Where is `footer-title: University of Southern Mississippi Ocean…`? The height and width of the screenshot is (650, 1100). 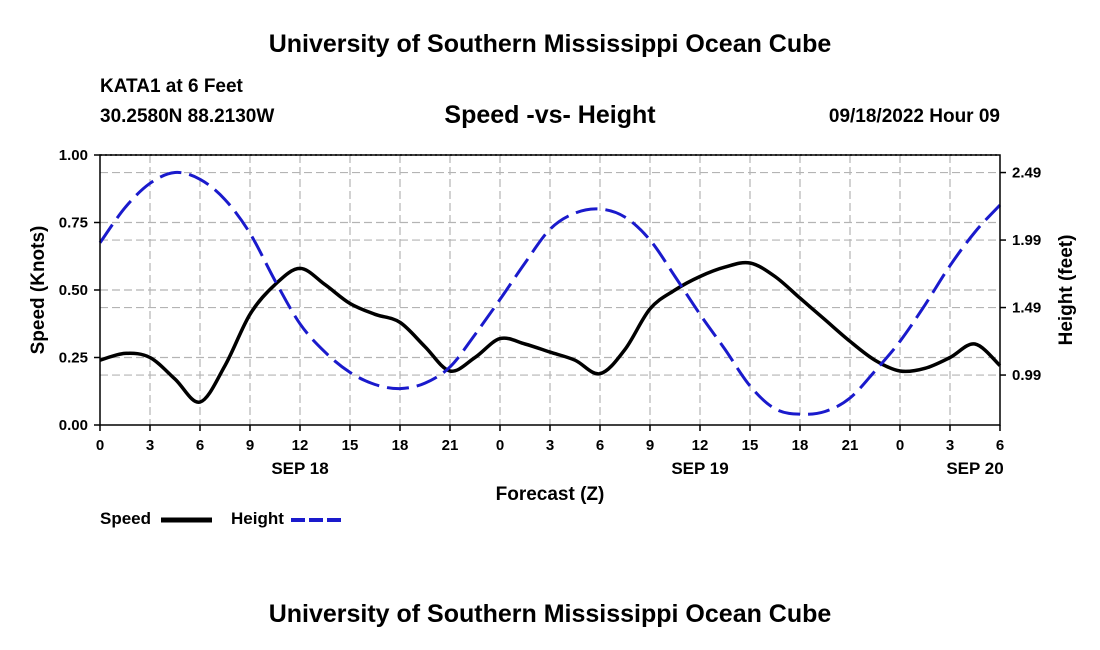 footer-title: University of Southern Mississippi Ocean… is located at coordinates (550, 614).